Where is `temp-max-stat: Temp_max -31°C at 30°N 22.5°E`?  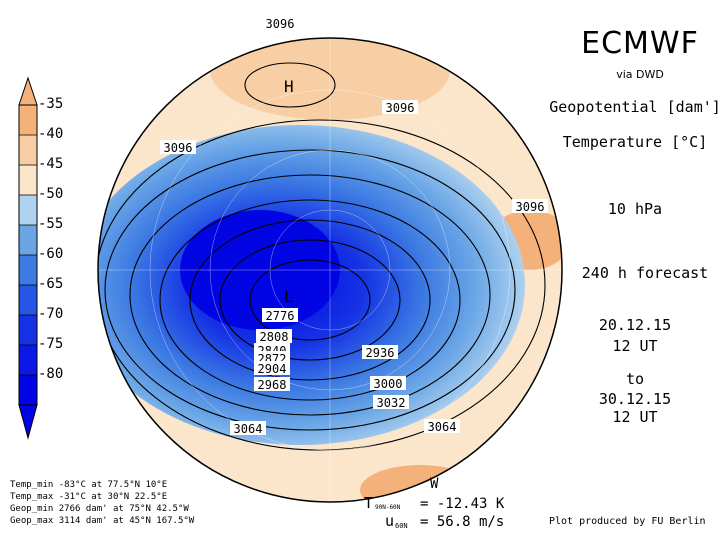
temp-max-stat: Temp_max -31°C at 30°N 22.5°E is located at coordinates (89, 497).